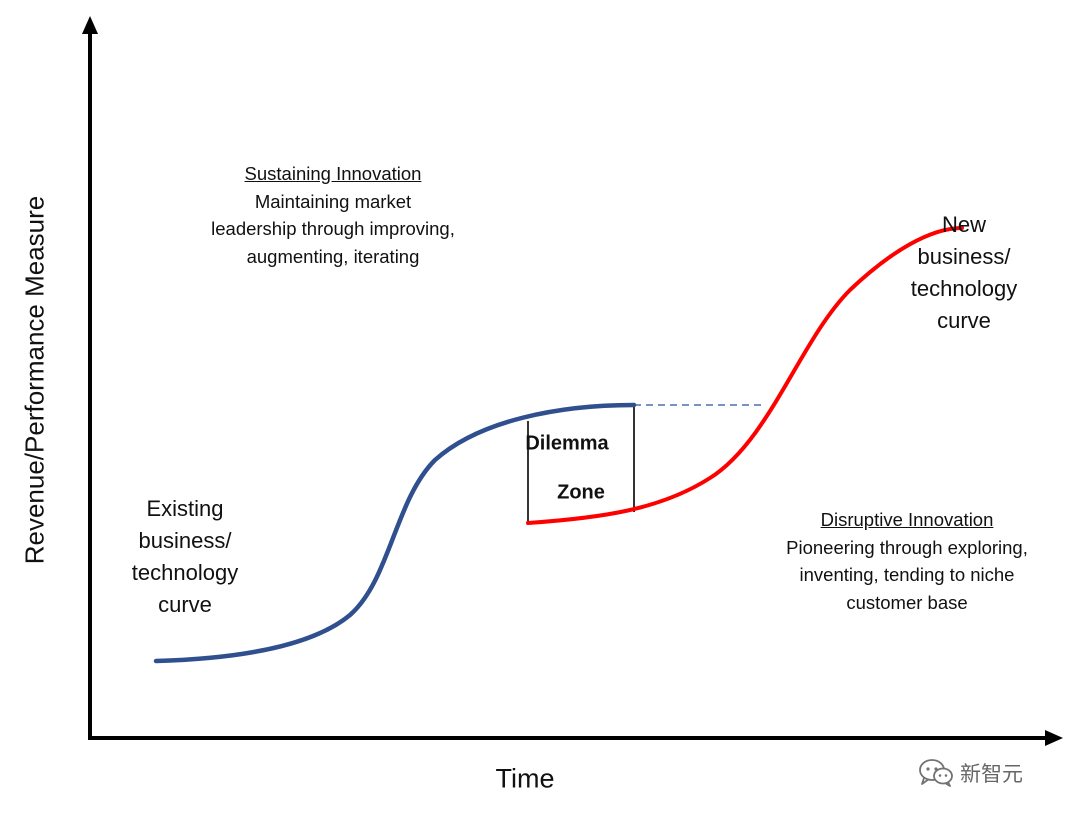 Image resolution: width=1080 pixels, height=821 pixels. What do you see at coordinates (333, 201) in the screenshot?
I see `sustaining-innovation-line: Maintaining market` at bounding box center [333, 201].